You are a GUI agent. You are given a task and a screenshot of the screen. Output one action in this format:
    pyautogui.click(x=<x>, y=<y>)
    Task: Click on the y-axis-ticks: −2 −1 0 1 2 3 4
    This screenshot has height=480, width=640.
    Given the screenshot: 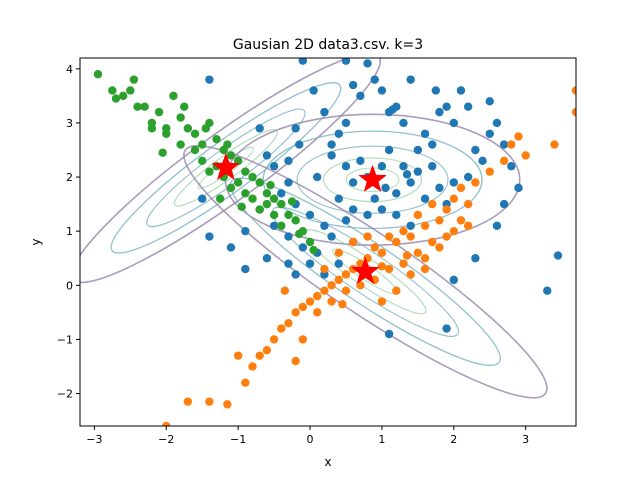 What is the action you would take?
    pyautogui.click(x=68, y=232)
    